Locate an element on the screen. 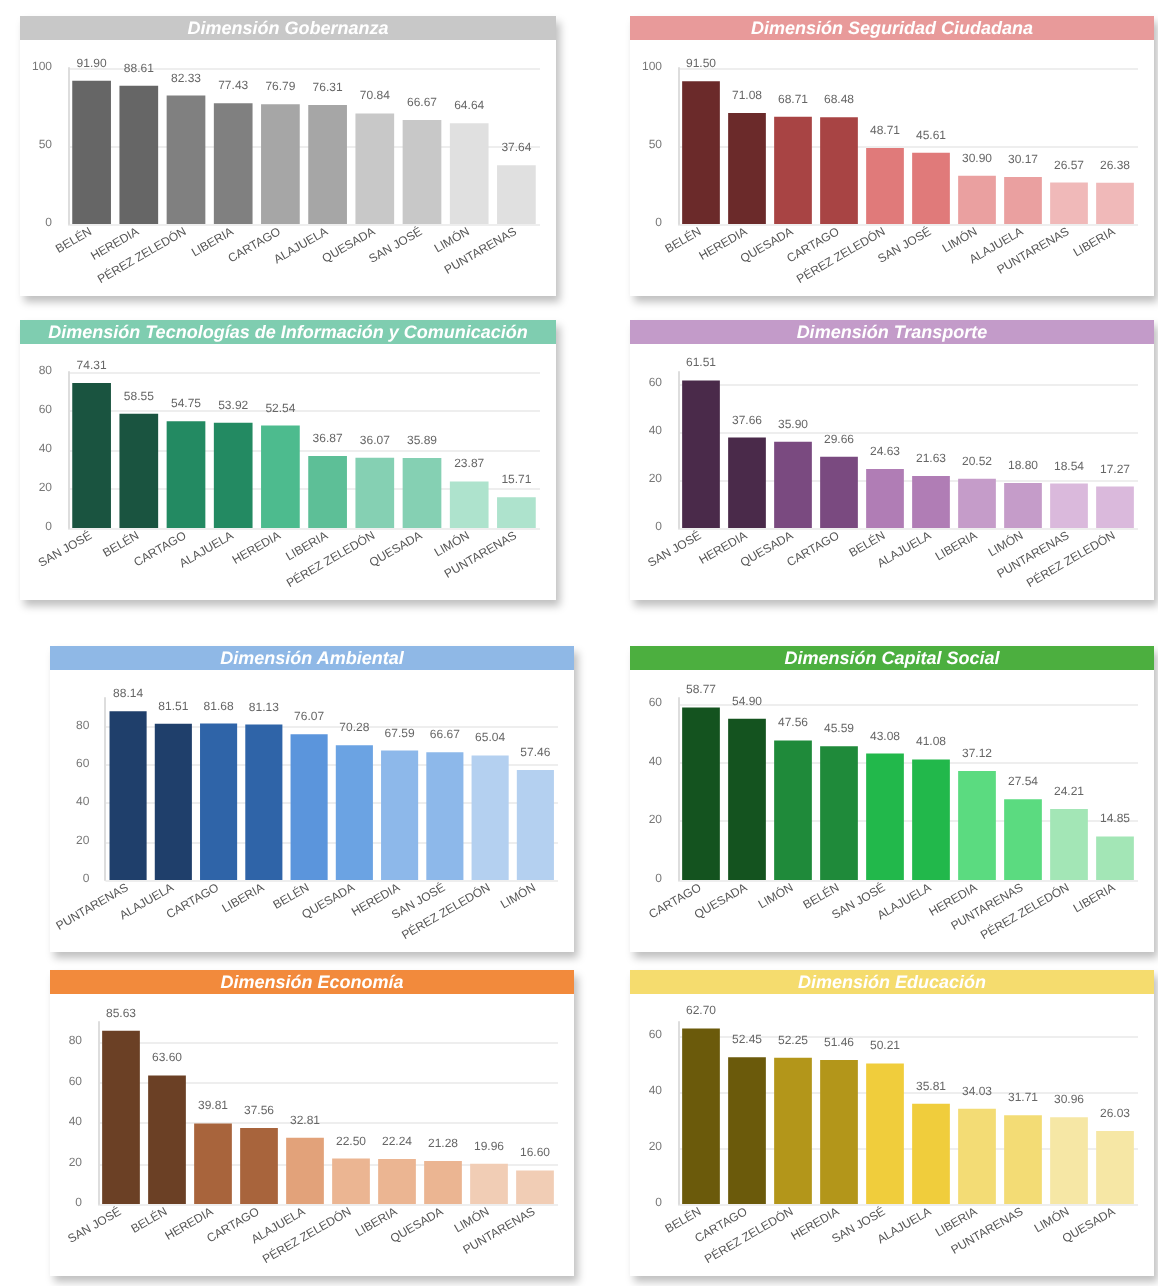 The image size is (1158, 1286). chart-title: Dimensión Tecnologías de Información y Comunicación is located at coordinates (288, 332).